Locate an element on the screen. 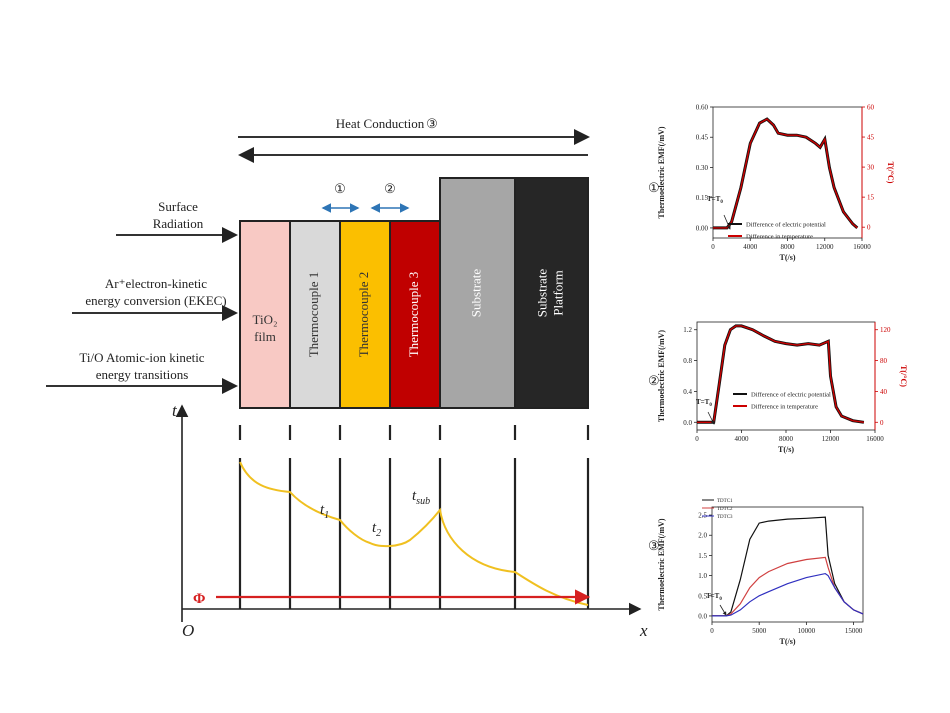  heat-conduction-number: ③ is located at coordinates (432, 123).